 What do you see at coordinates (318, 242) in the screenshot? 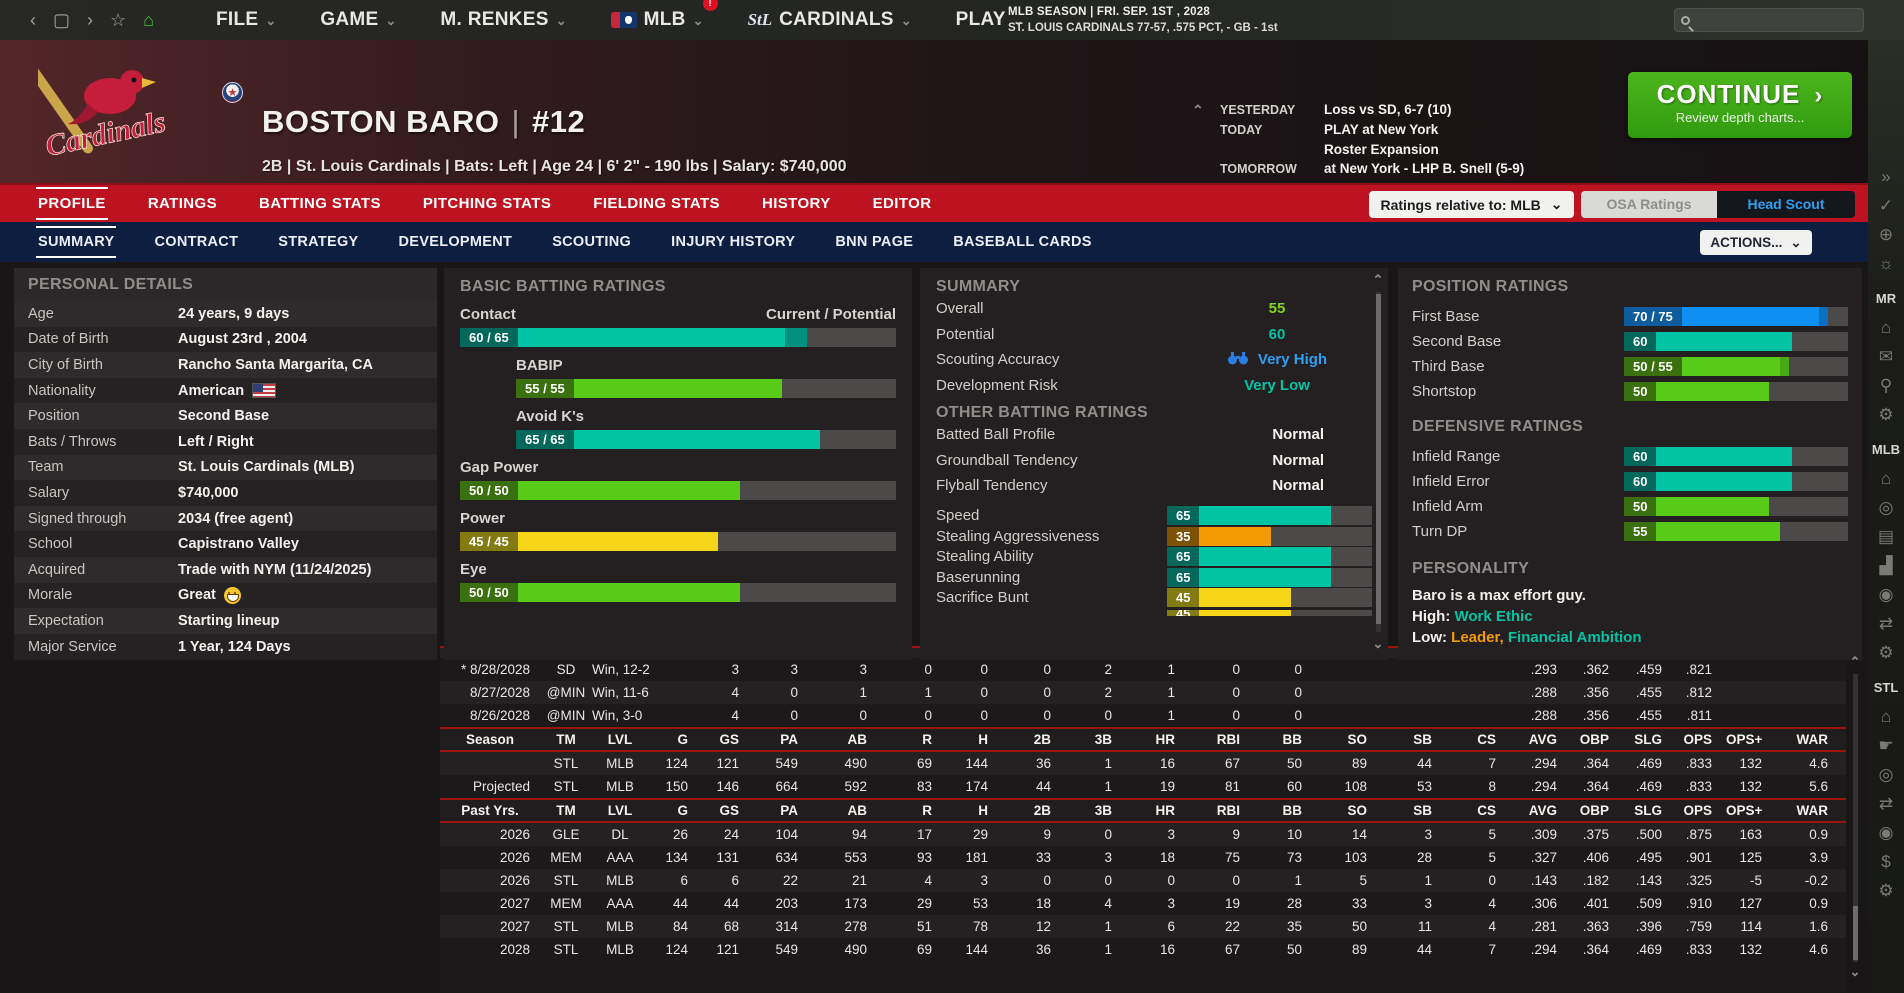
I see `subtab-strategy: STRATEGY` at bounding box center [318, 242].